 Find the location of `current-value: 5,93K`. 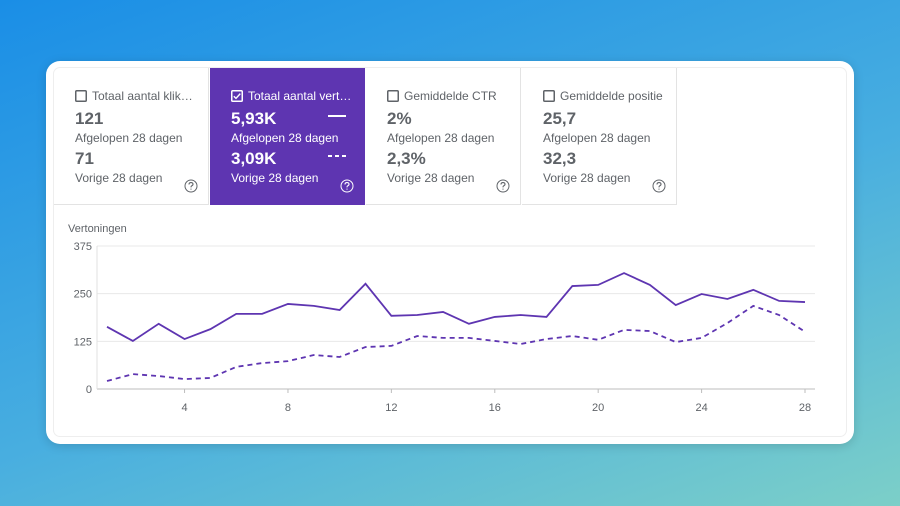

current-value: 5,93K is located at coordinates (254, 118).